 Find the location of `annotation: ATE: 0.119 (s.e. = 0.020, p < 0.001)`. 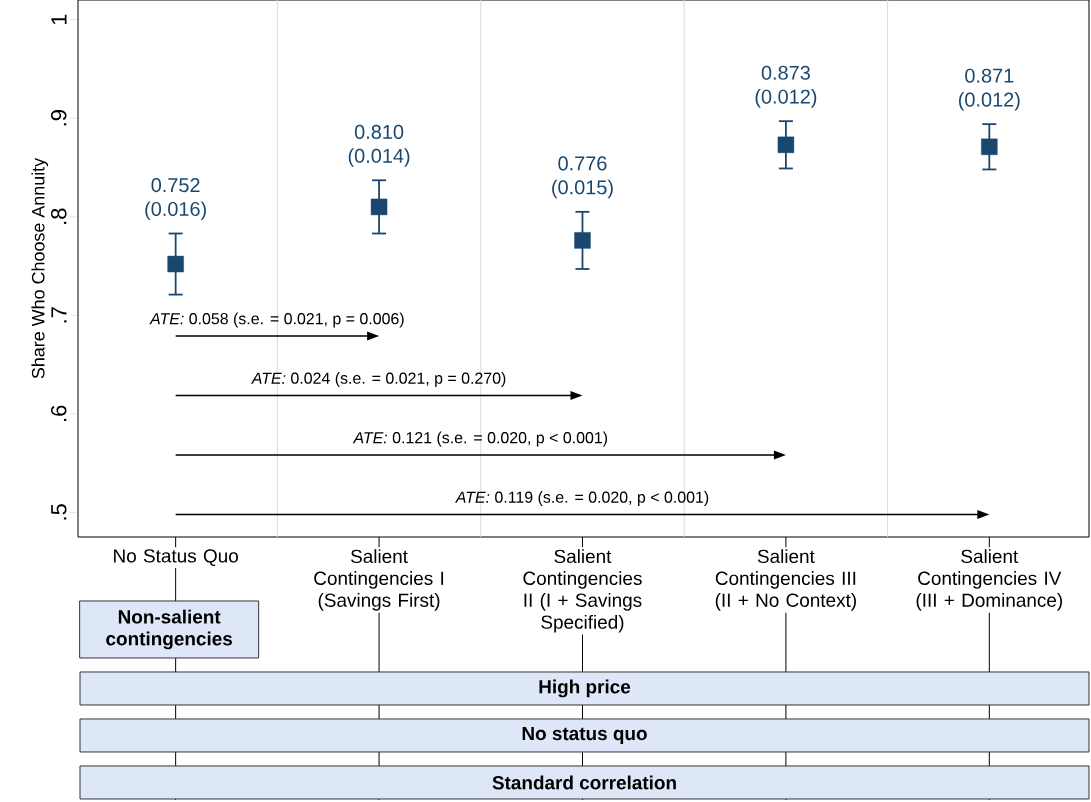

annotation: ATE: 0.119 (s.e. = 0.020, p < 0.001) is located at coordinates (581, 498).